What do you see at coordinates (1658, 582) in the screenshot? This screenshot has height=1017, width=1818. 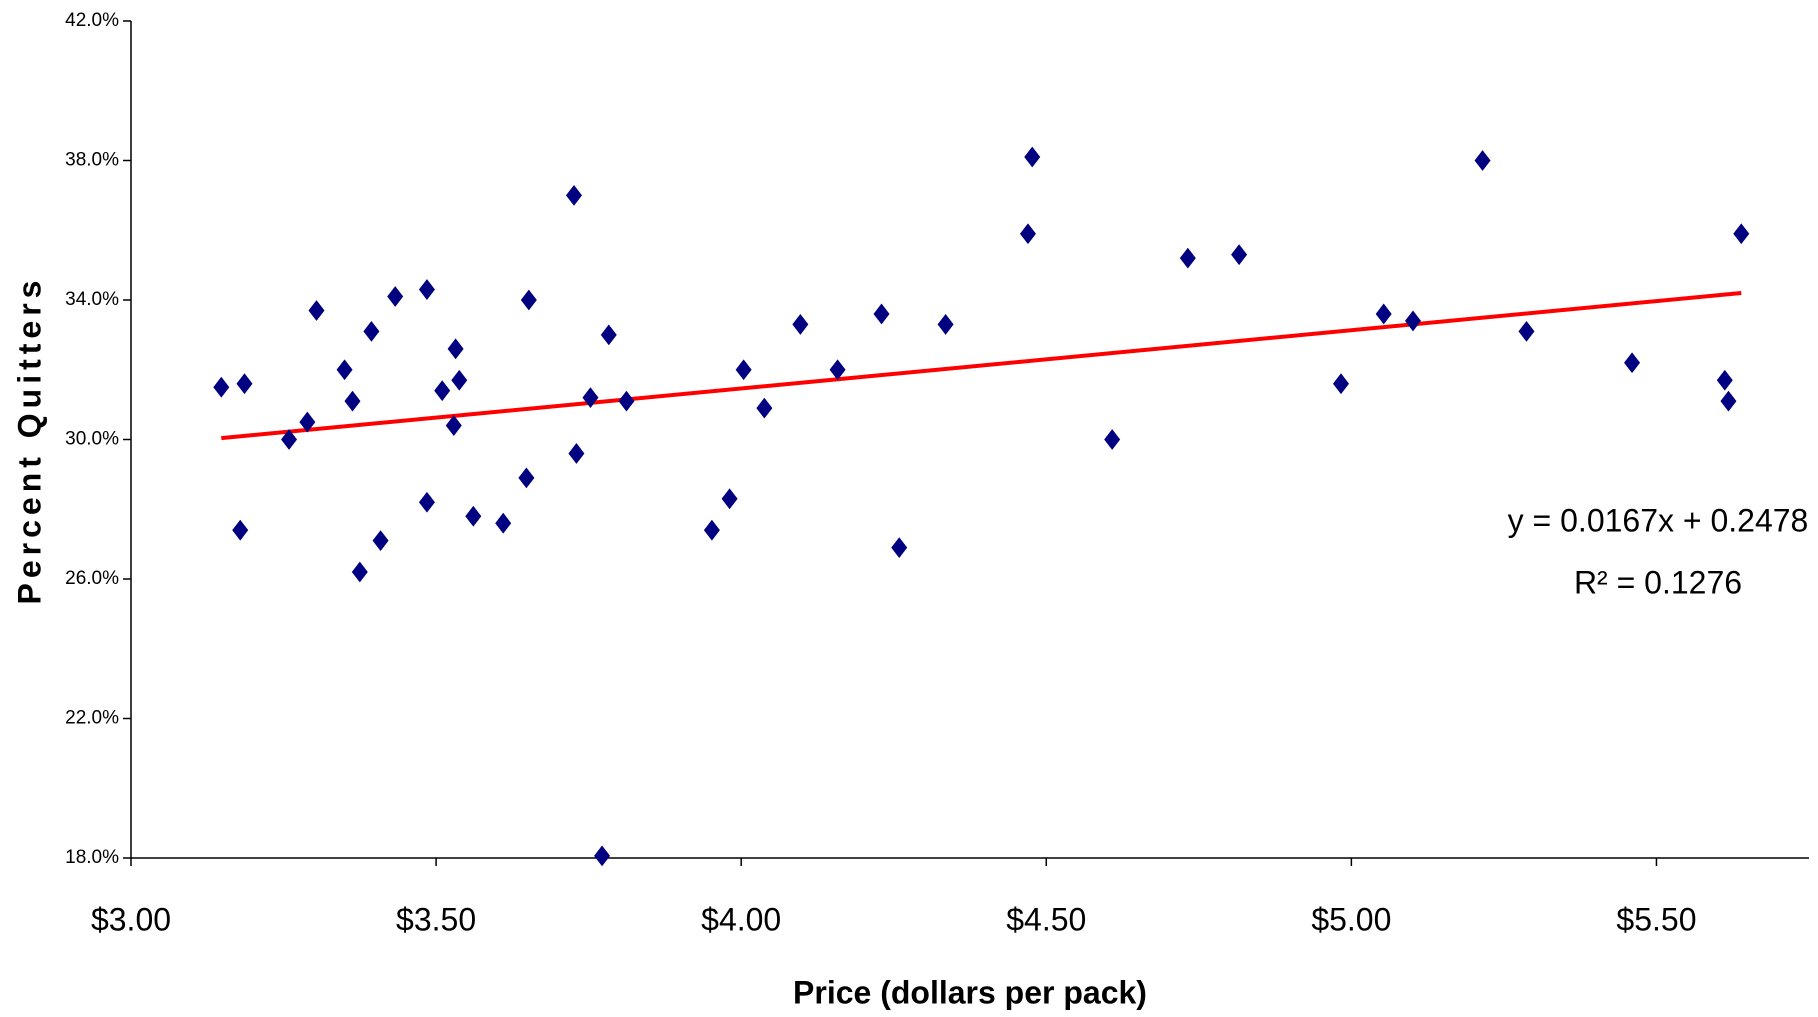 I see `r-squared: R² = 0.1276` at bounding box center [1658, 582].